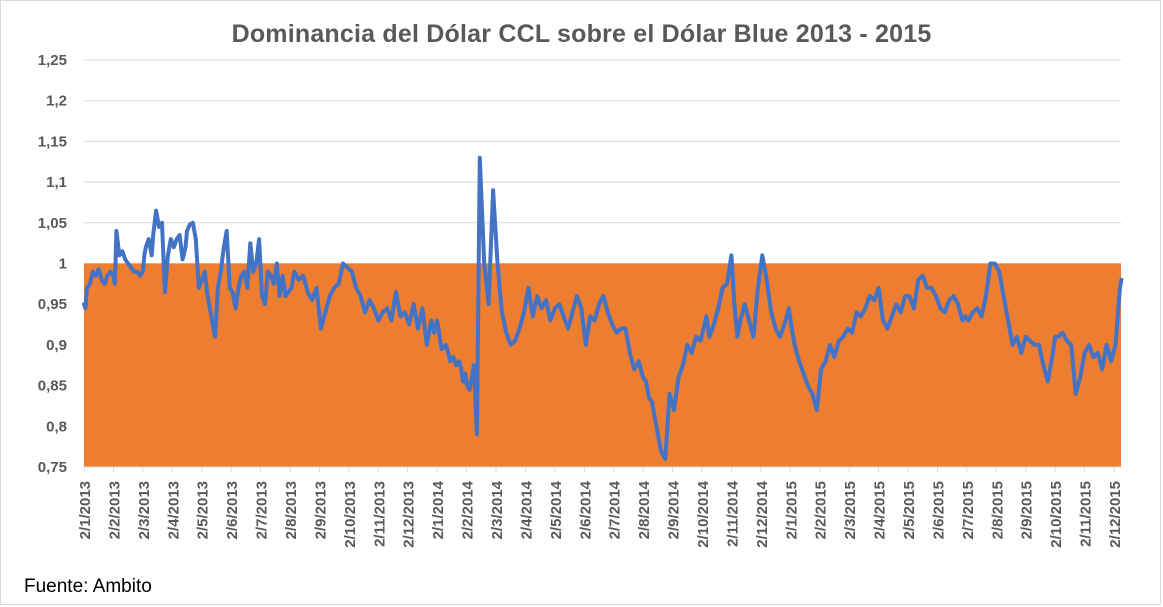 The height and width of the screenshot is (607, 1163). I want to click on x-tick-label: 2/8/2013, so click(291, 510).